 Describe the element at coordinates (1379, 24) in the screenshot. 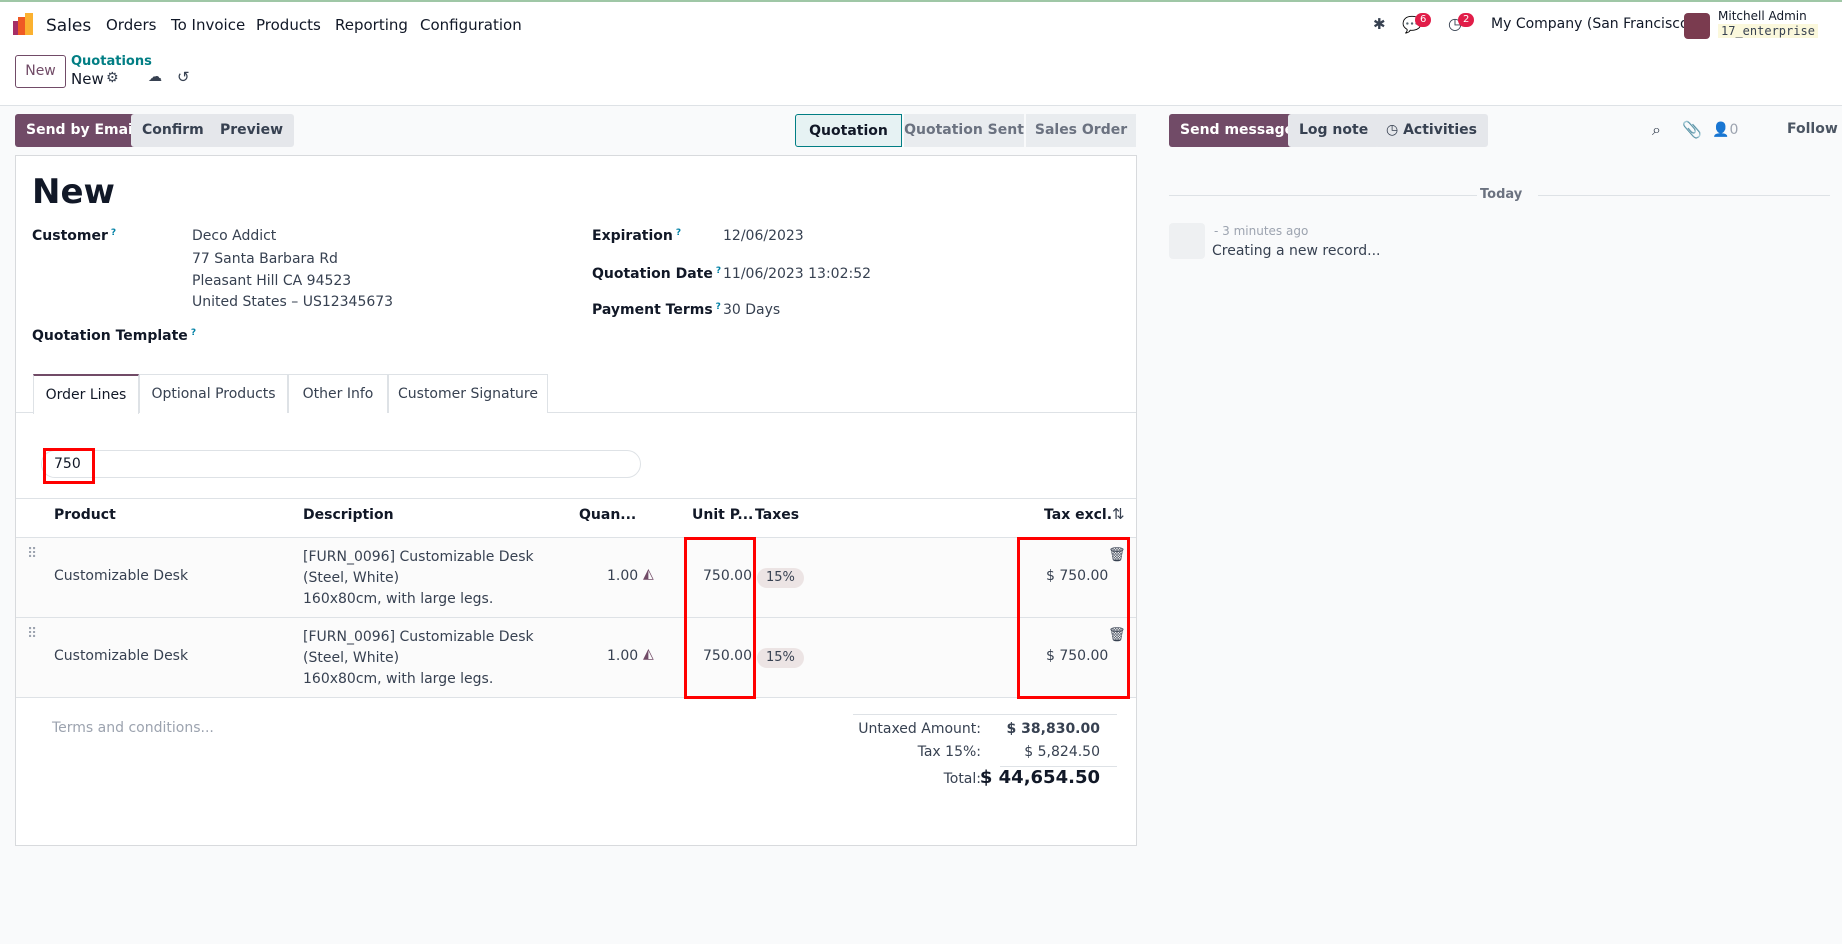

I see `debug-bug-icon: ✱` at that location.